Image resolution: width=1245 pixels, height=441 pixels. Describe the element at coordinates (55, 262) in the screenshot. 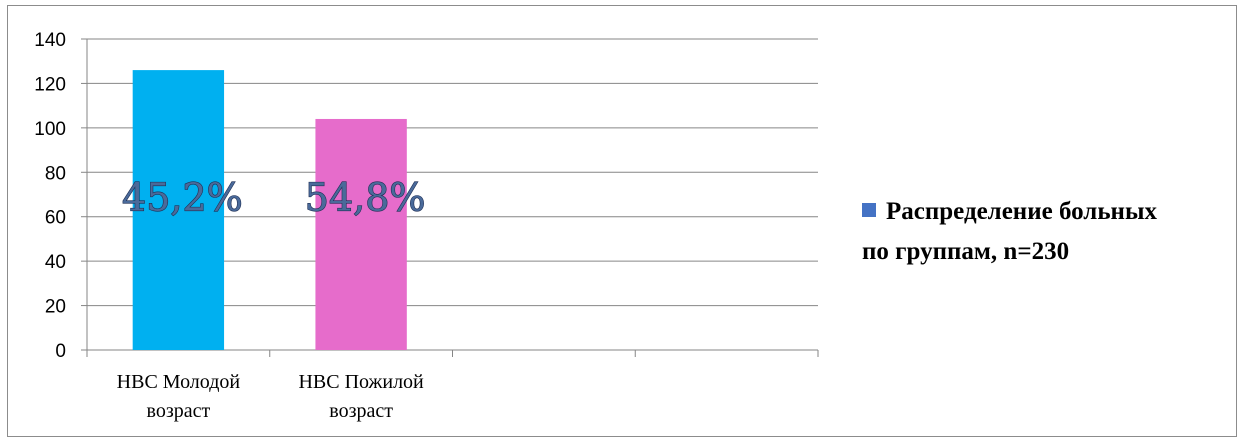

I see `y-tick-label-40: 40` at that location.